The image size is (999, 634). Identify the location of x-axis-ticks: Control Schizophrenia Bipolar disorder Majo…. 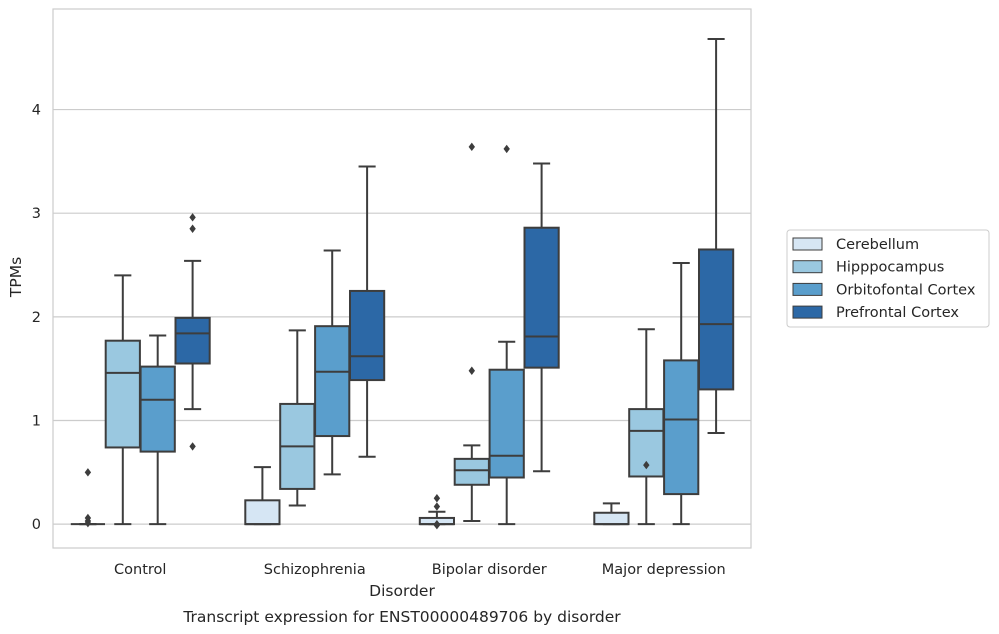
(420, 570).